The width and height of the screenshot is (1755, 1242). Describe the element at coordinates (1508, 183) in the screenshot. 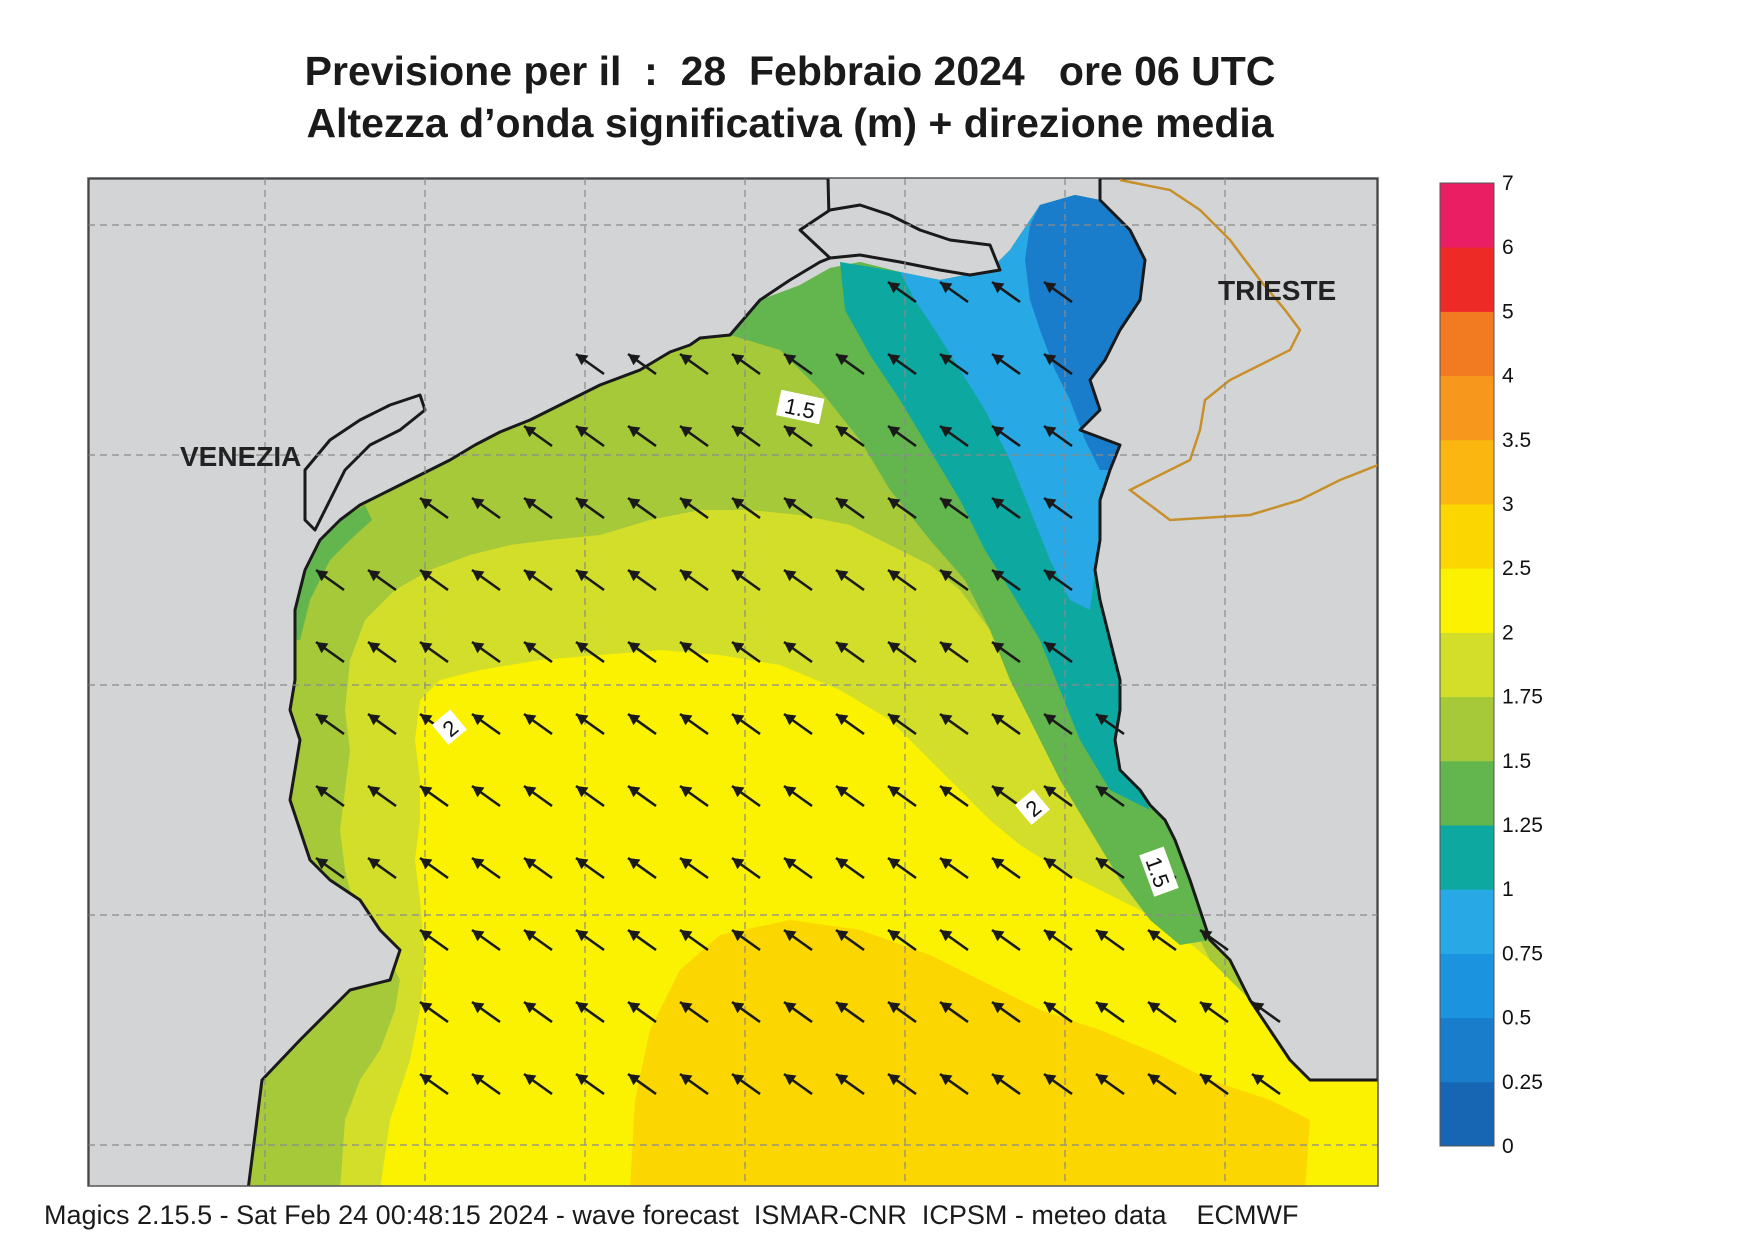

I see `legend-tick-label: 7` at that location.